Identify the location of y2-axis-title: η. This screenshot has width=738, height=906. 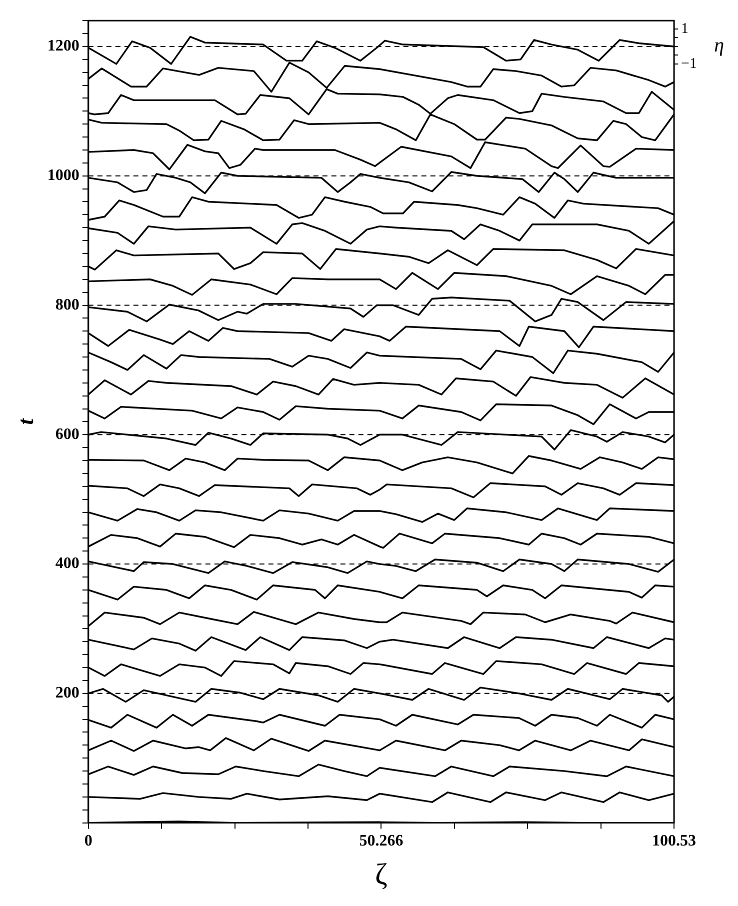
(719, 45).